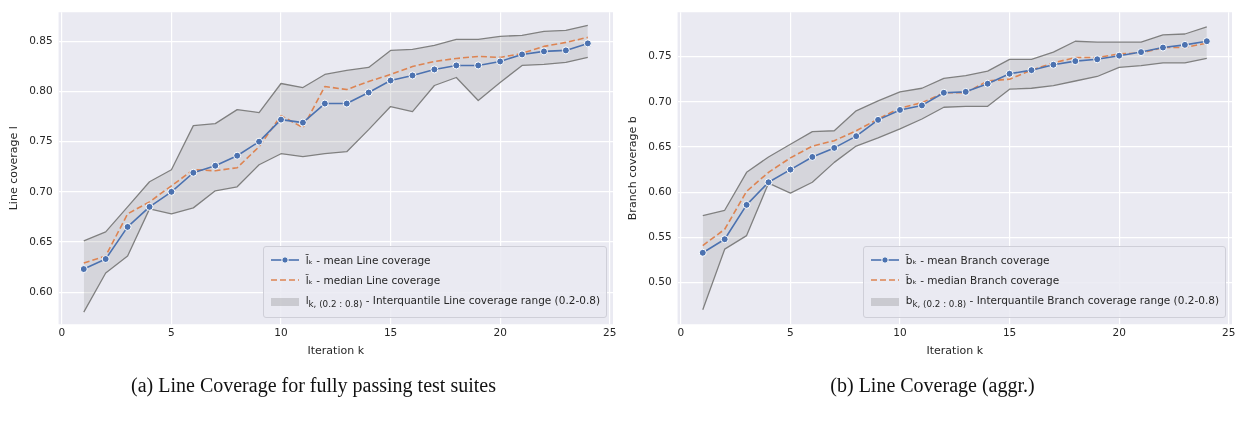  Describe the element at coordinates (14, 168) in the screenshot. I see `y-axis-title: Line coverage l` at that location.